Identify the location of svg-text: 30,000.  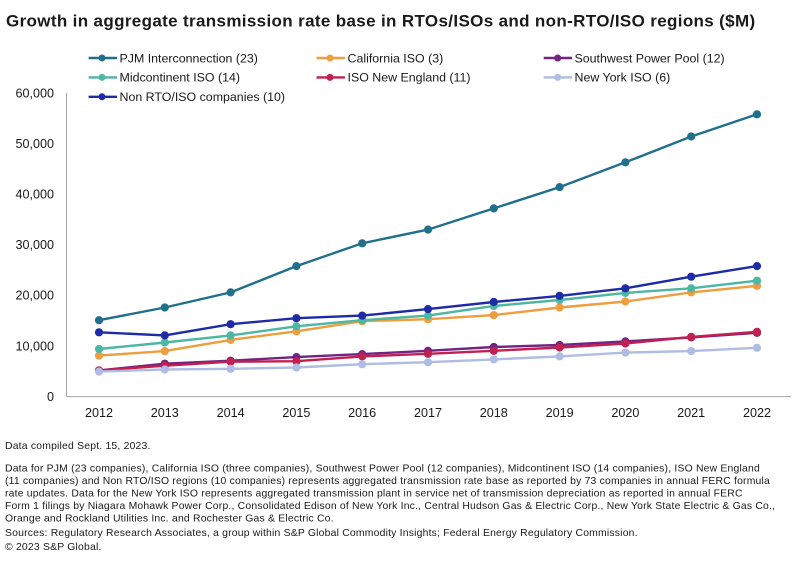
(34, 245).